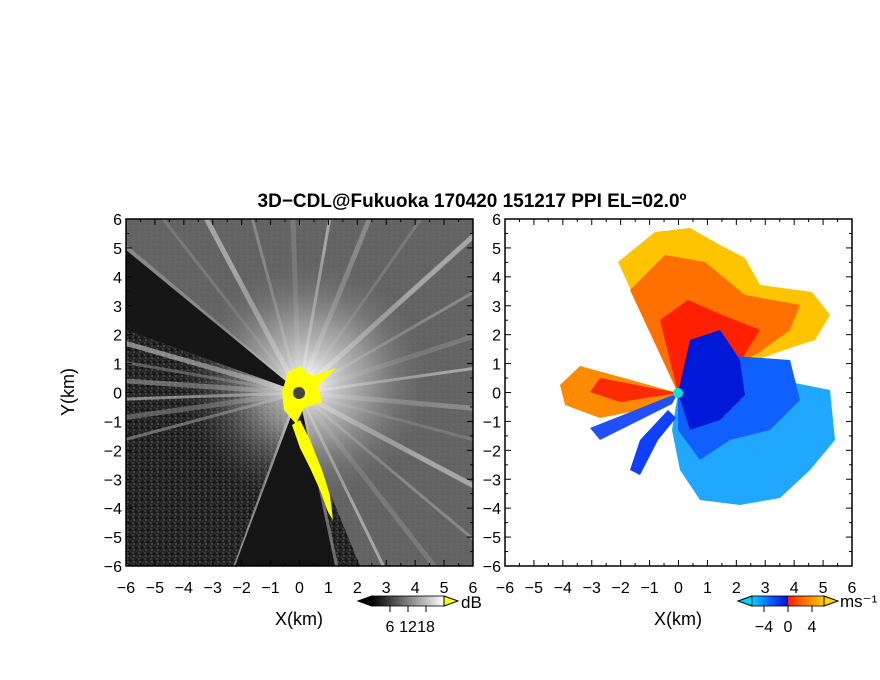  What do you see at coordinates (794, 588) in the screenshot?
I see `velocity-x-tick-label: 4` at bounding box center [794, 588].